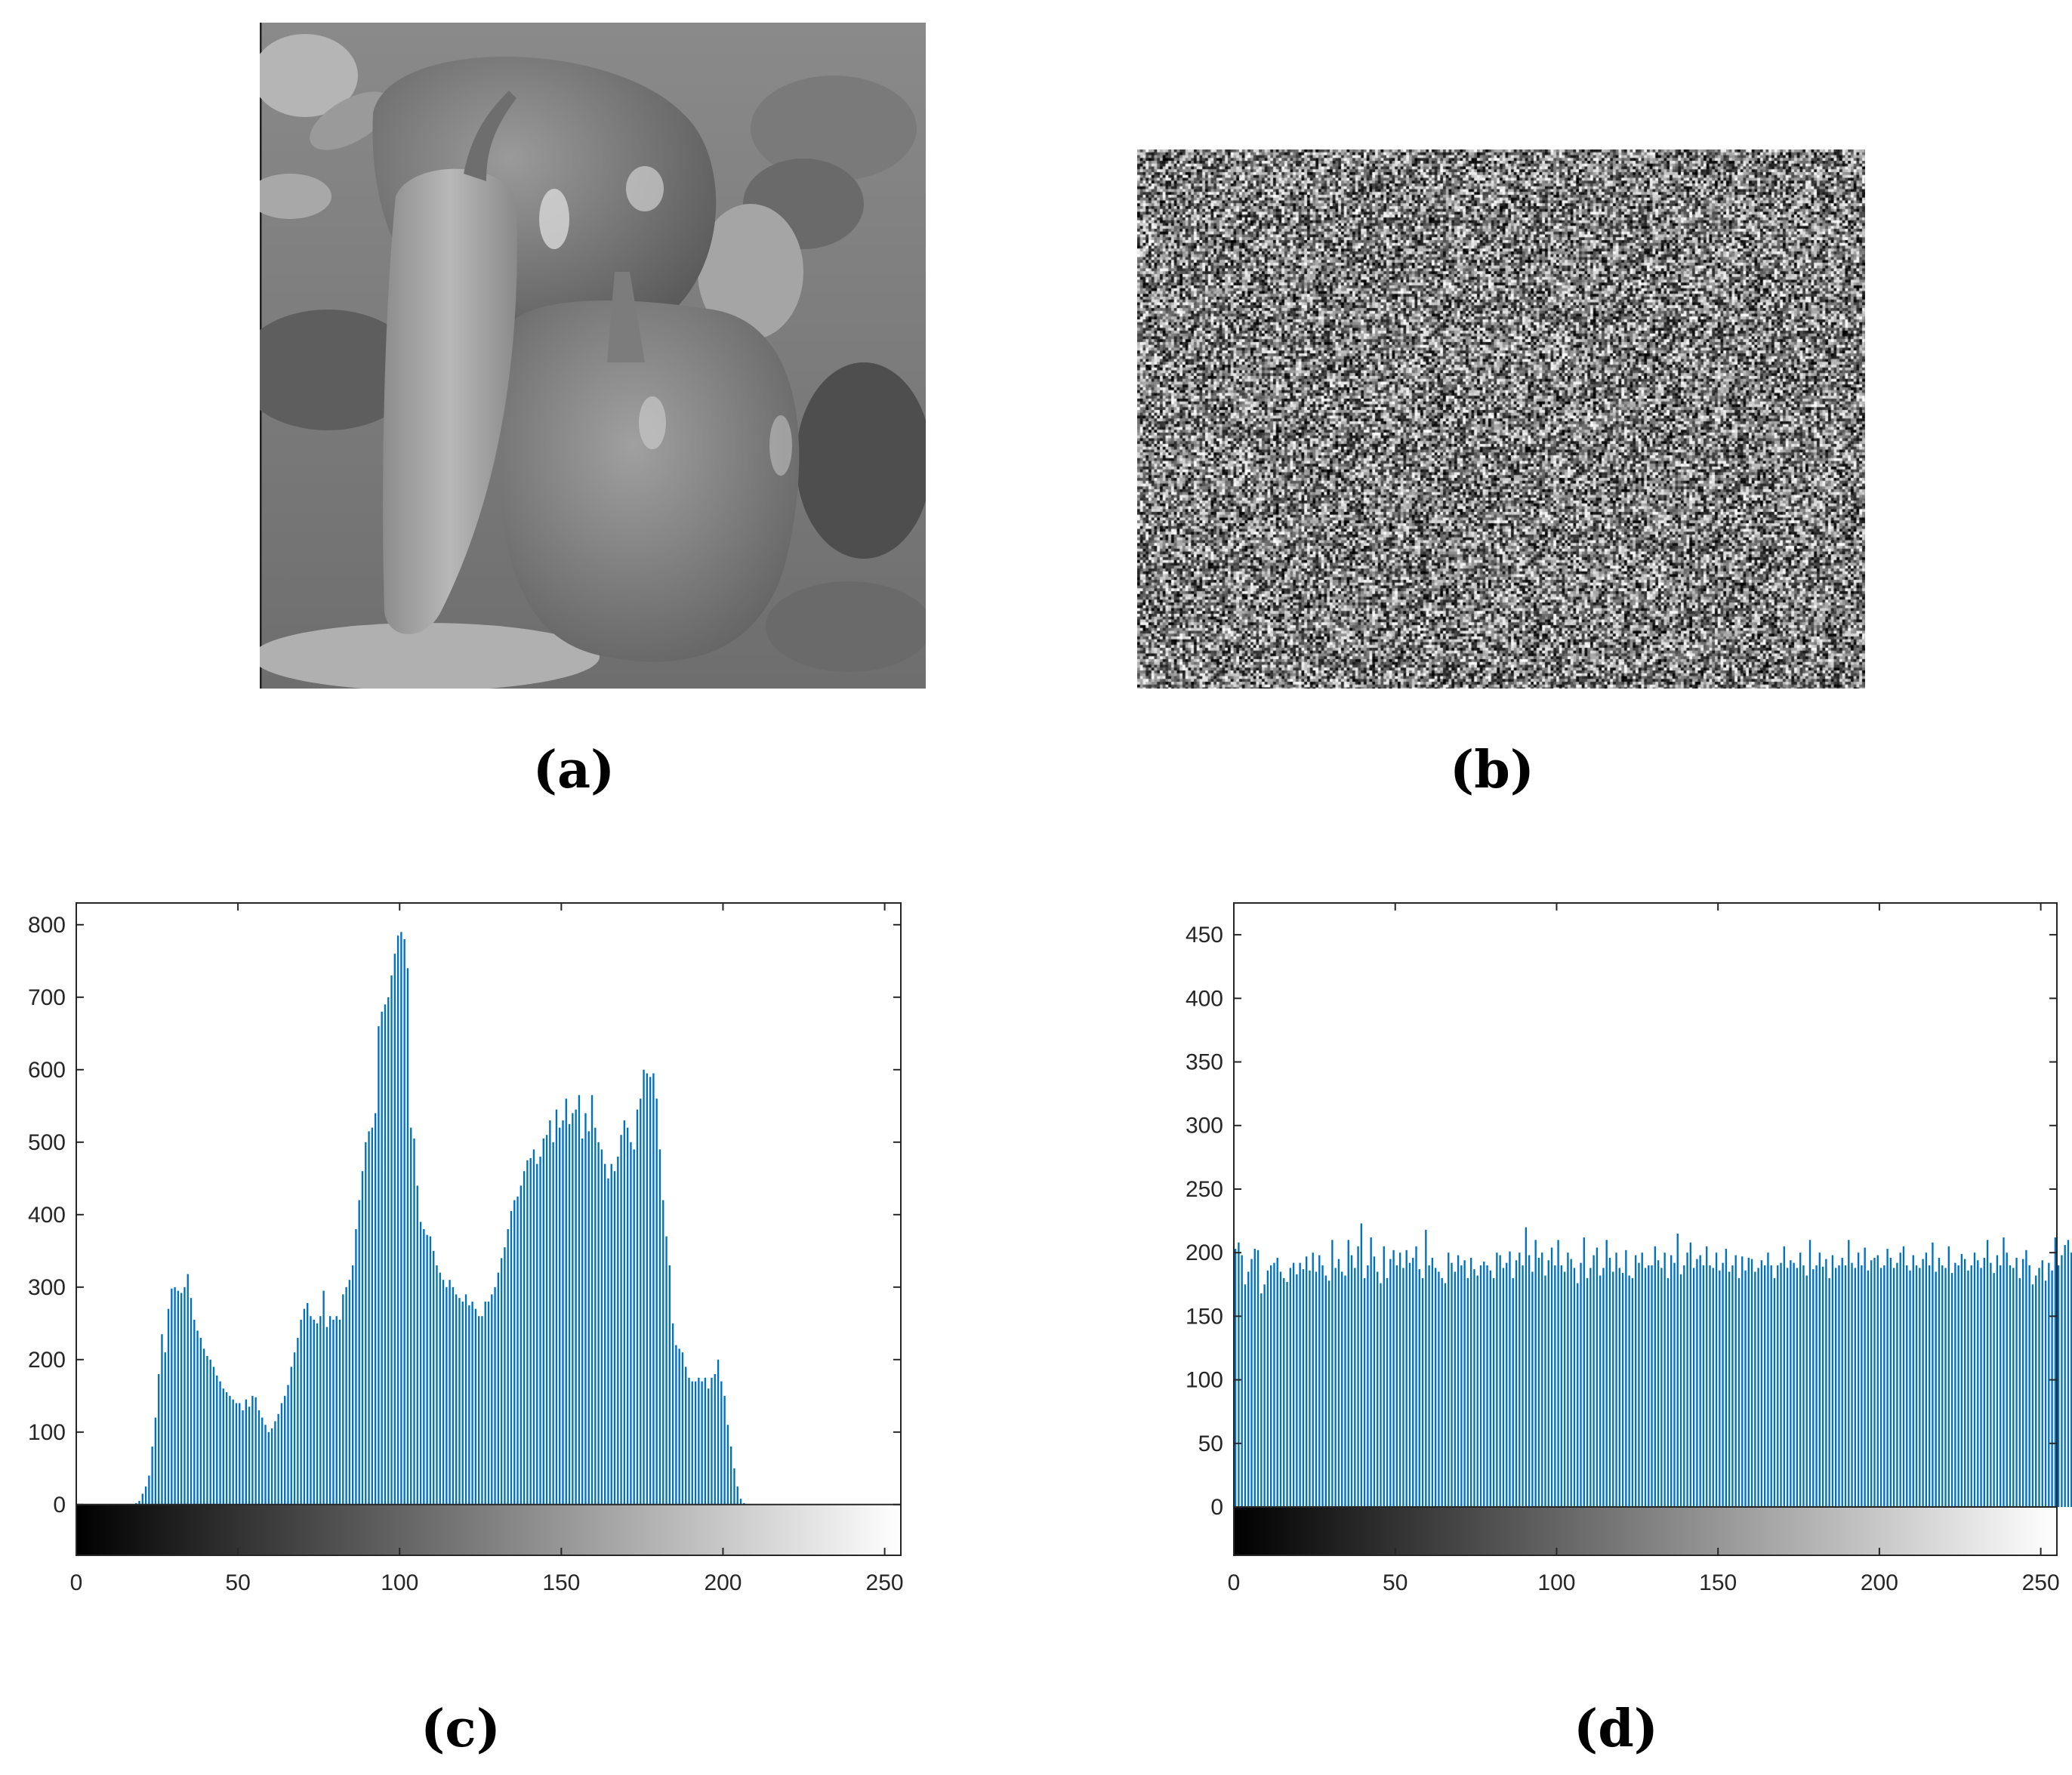 This screenshot has width=2072, height=1775. Describe the element at coordinates (1204, 936) in the screenshot. I see `y-tick-label: 450` at that location.